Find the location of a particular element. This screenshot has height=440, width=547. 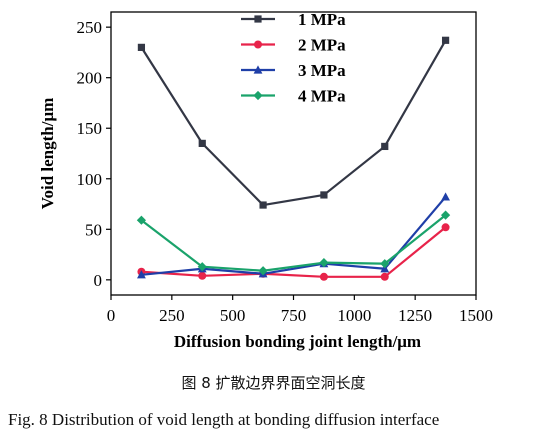

y-axis-label: Void length/μm is located at coordinates (47, 154).